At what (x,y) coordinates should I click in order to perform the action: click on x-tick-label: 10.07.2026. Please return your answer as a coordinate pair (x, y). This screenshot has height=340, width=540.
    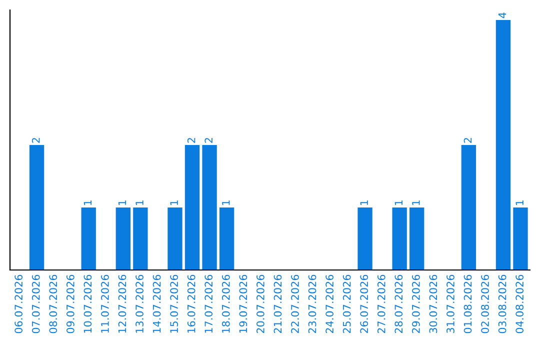
    Looking at the image, I should click on (88, 303).